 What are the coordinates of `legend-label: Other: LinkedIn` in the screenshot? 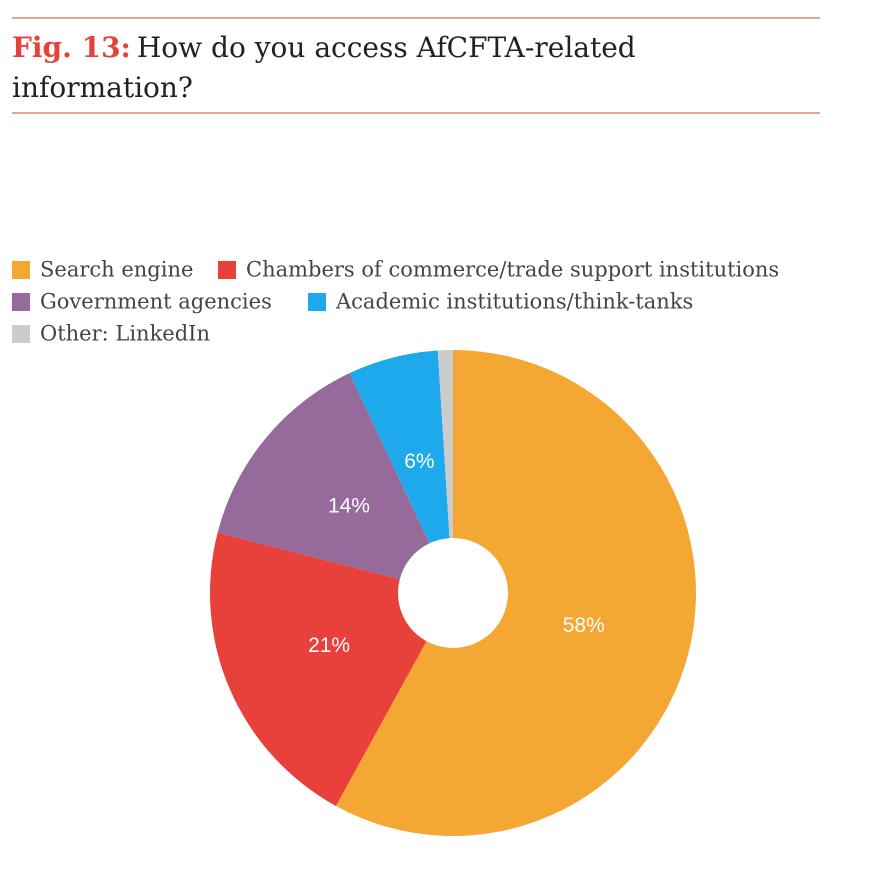 It's located at (125, 334).